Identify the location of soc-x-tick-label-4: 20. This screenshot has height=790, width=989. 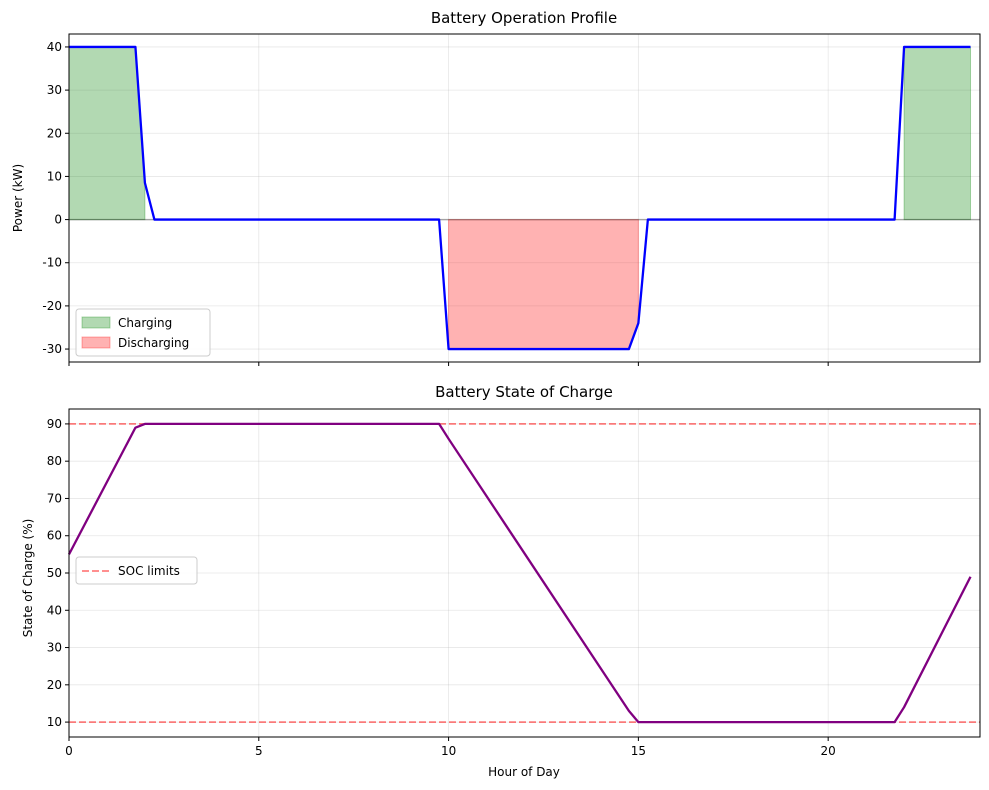
(828, 751).